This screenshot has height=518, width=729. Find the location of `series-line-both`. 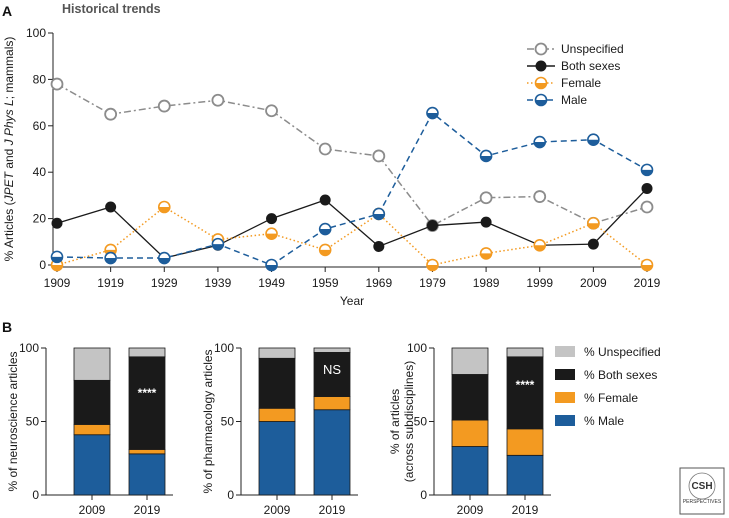

series-line-both is located at coordinates (352, 223).